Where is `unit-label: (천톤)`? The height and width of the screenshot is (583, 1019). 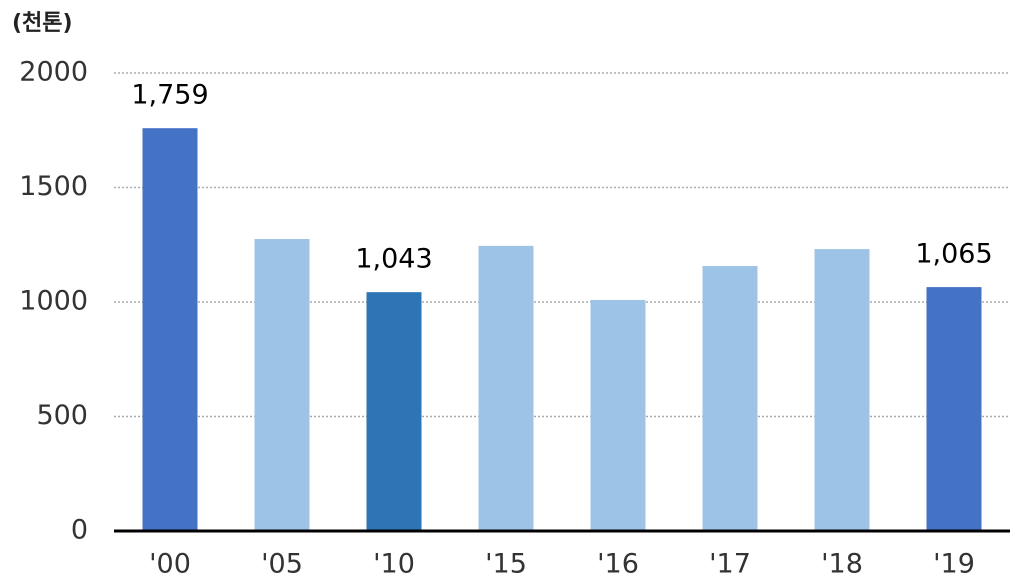 unit-label: (천톤) is located at coordinates (42, 23).